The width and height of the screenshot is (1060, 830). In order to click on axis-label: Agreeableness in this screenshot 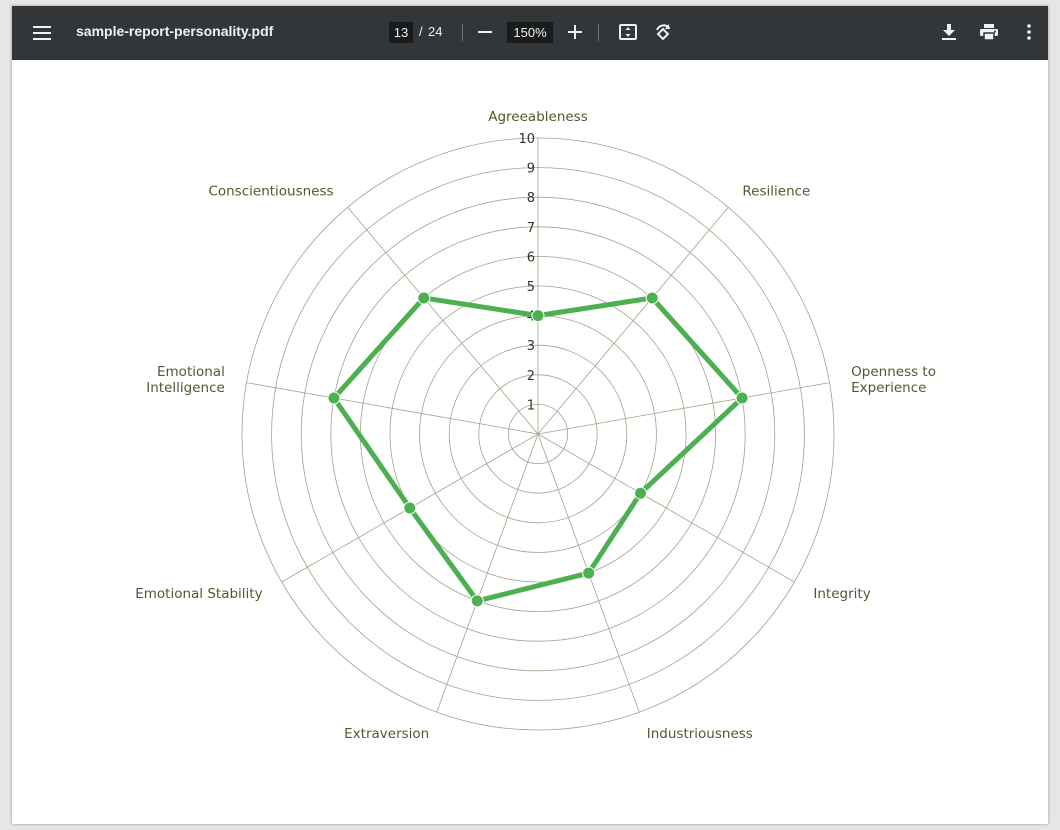, I will do `click(538, 117)`.